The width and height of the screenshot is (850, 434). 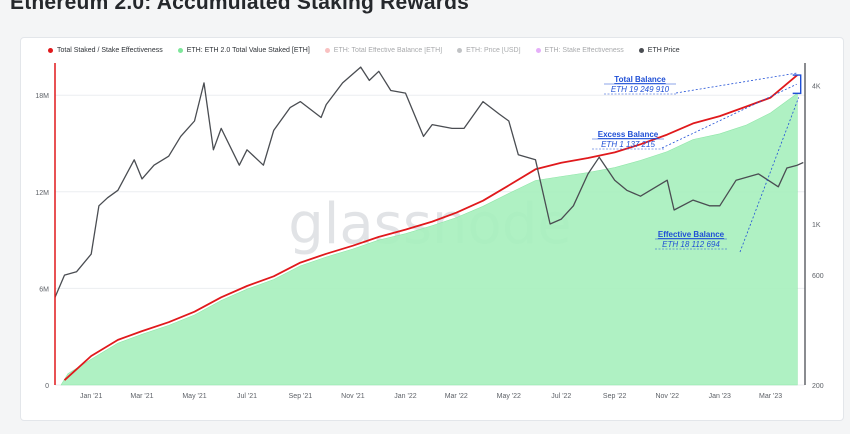 I want to click on x-tick-label: Nov '21, so click(x=353, y=396).